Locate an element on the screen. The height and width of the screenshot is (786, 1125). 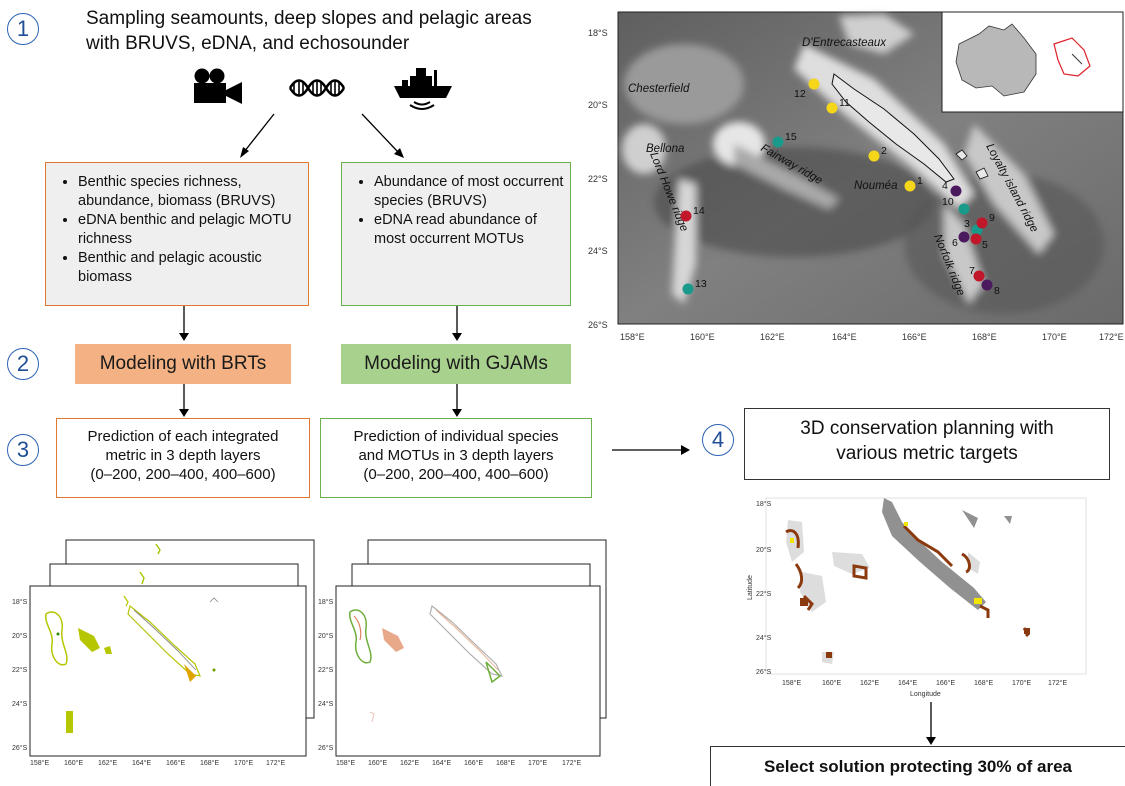
arrow-down-pred-left is located at coordinates (184, 400).